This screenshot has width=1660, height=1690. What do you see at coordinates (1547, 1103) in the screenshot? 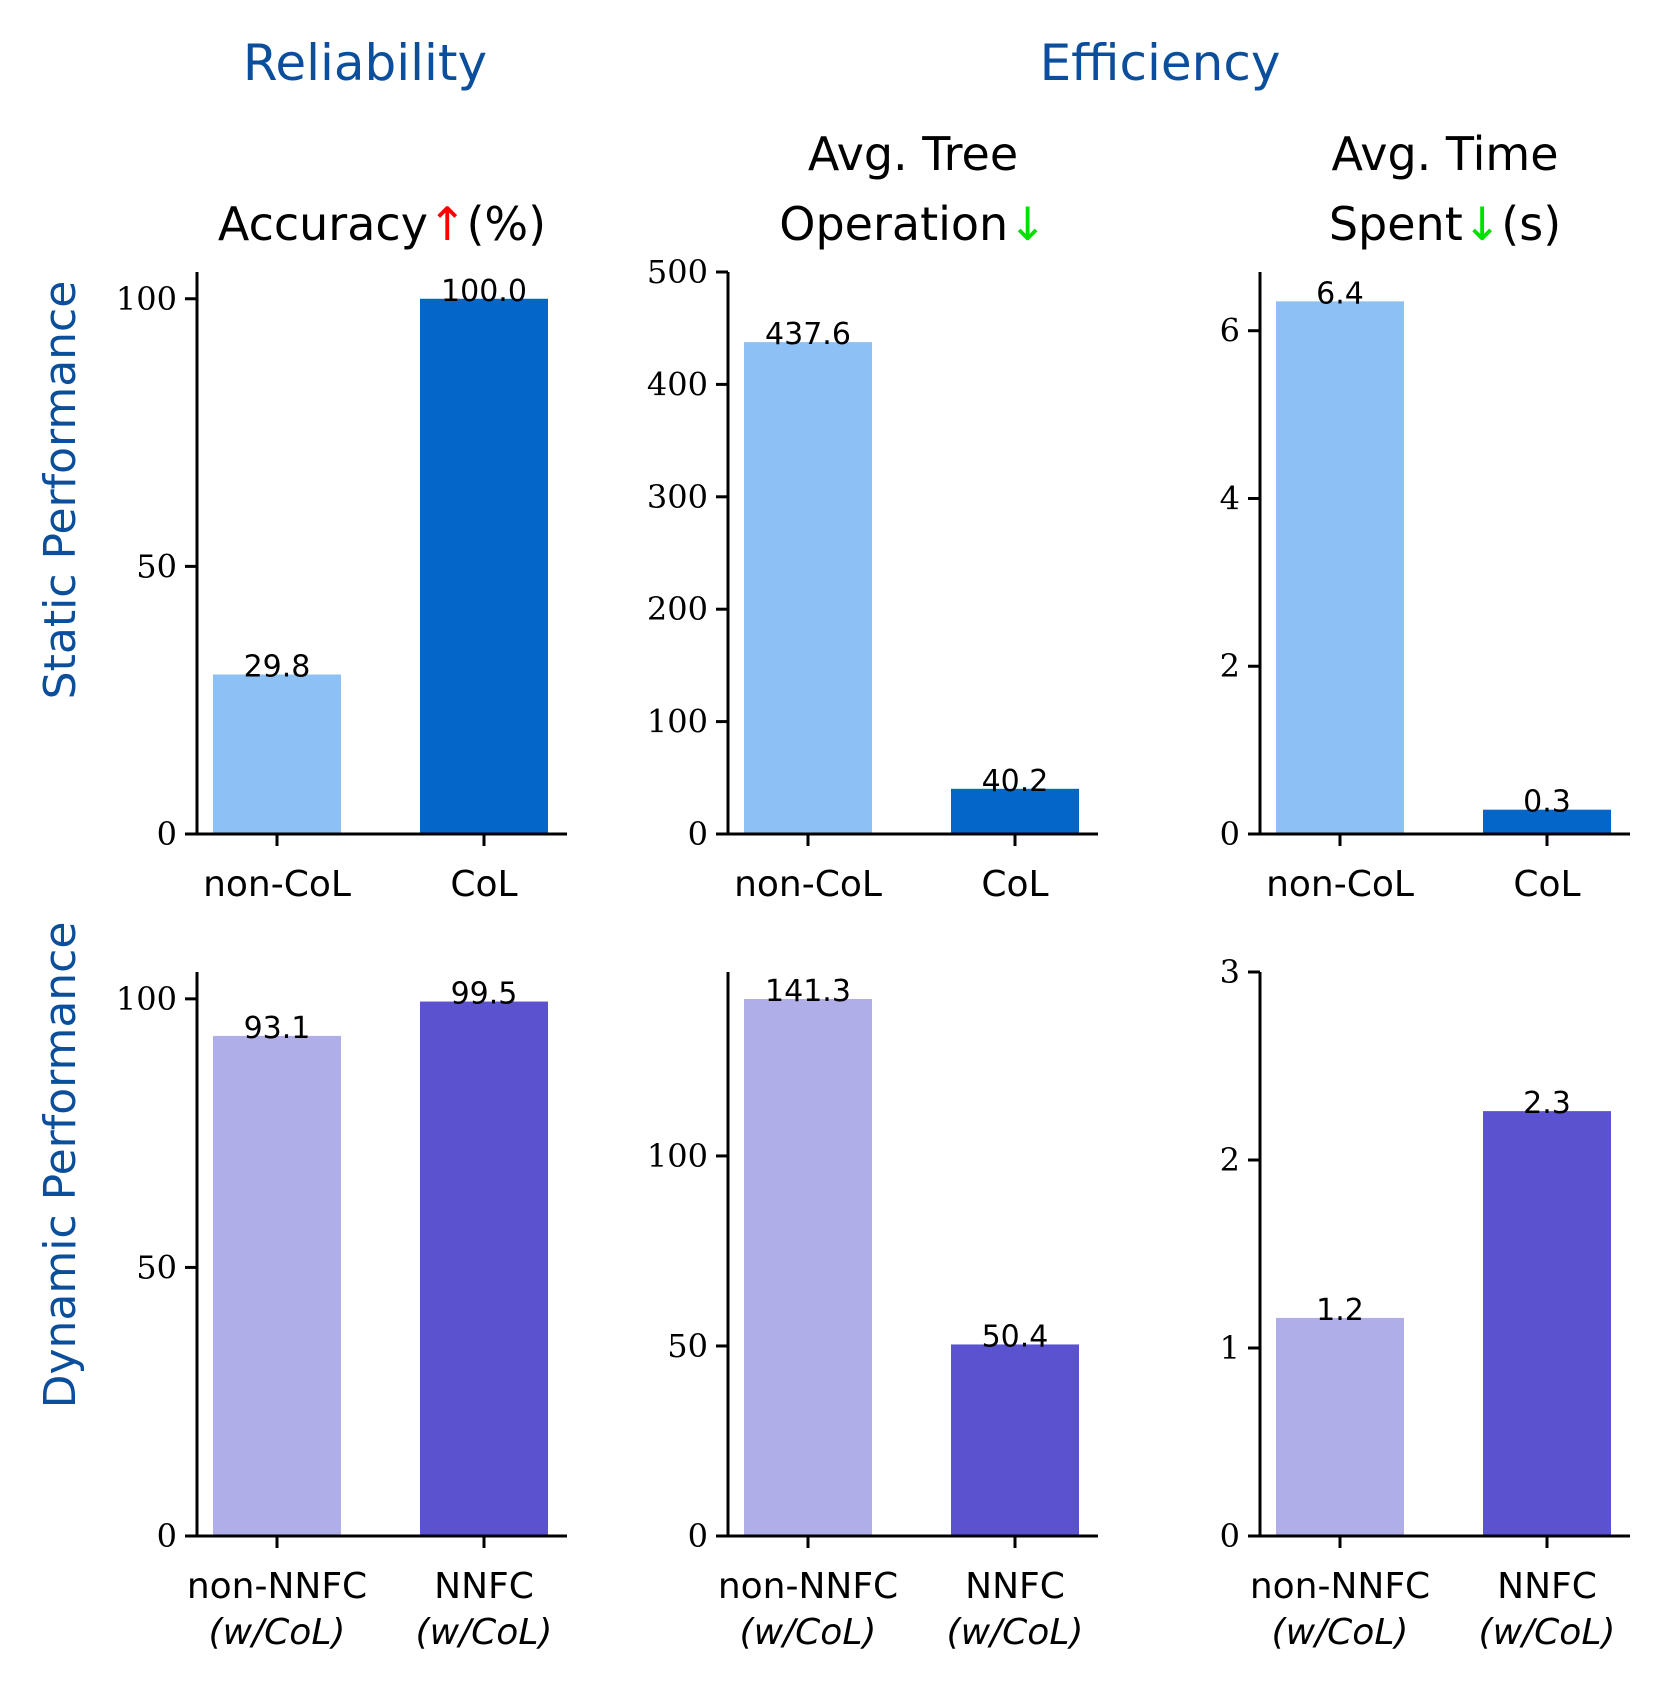
I see `data-label: 2.3` at bounding box center [1547, 1103].